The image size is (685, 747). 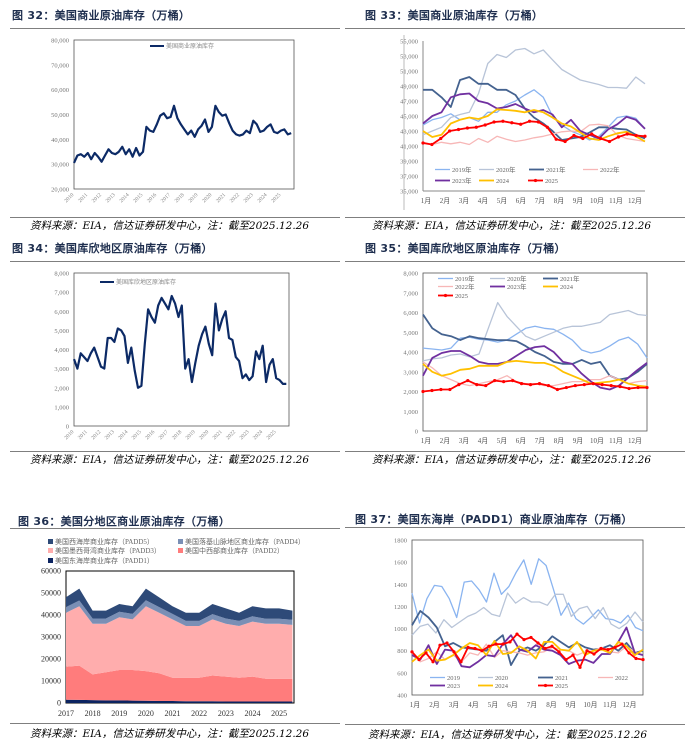 What do you see at coordinates (445, 295) in the screenshot?
I see `legend-marker` at bounding box center [445, 295].